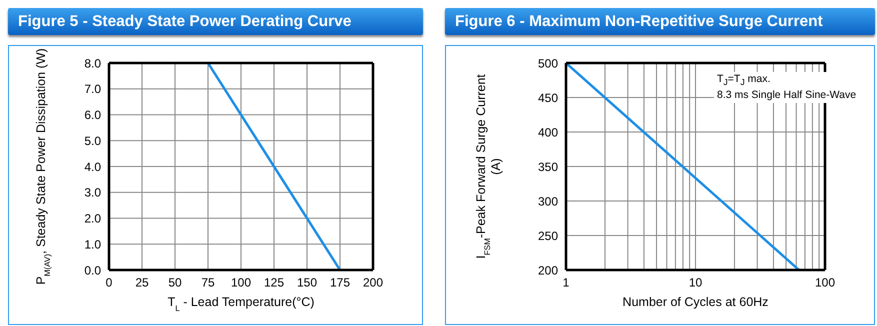  I want to click on annotation: 8.3 ms Single Half Sine-Wave, so click(786, 95).